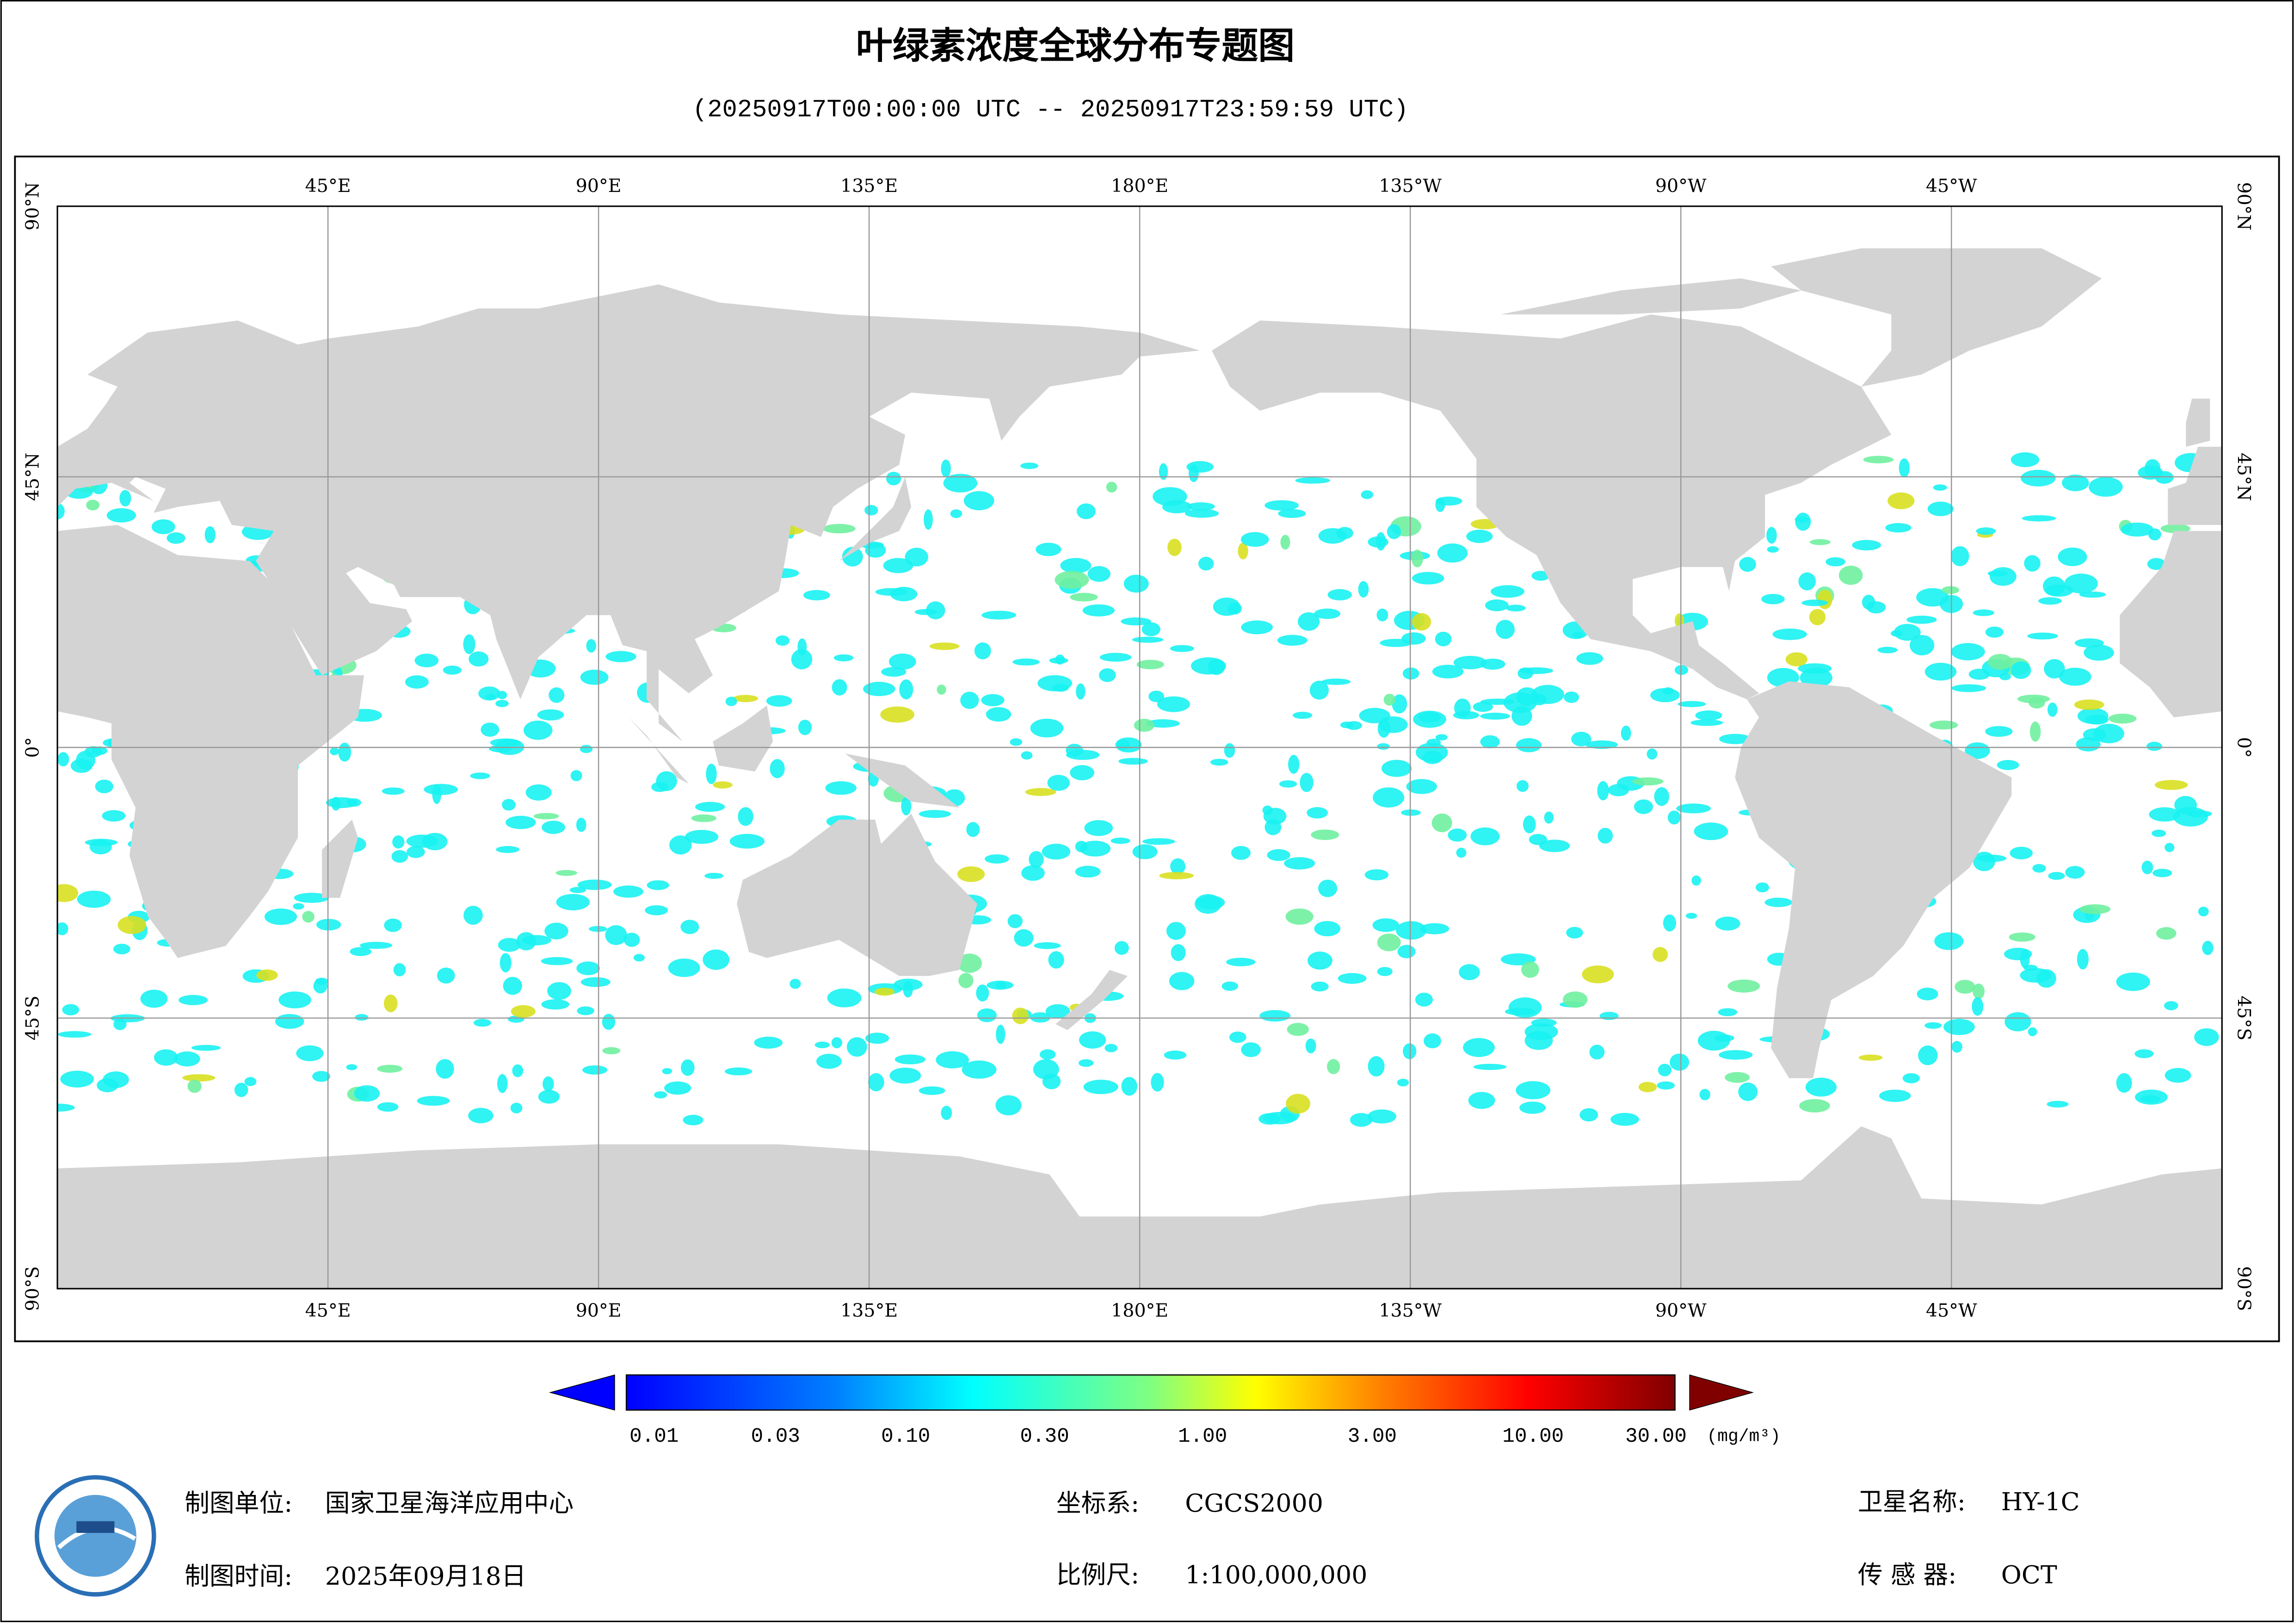 Image resolution: width=2294 pixels, height=1624 pixels. Describe the element at coordinates (2244, 747) in the screenshot. I see `latitude-label: 0°` at that location.